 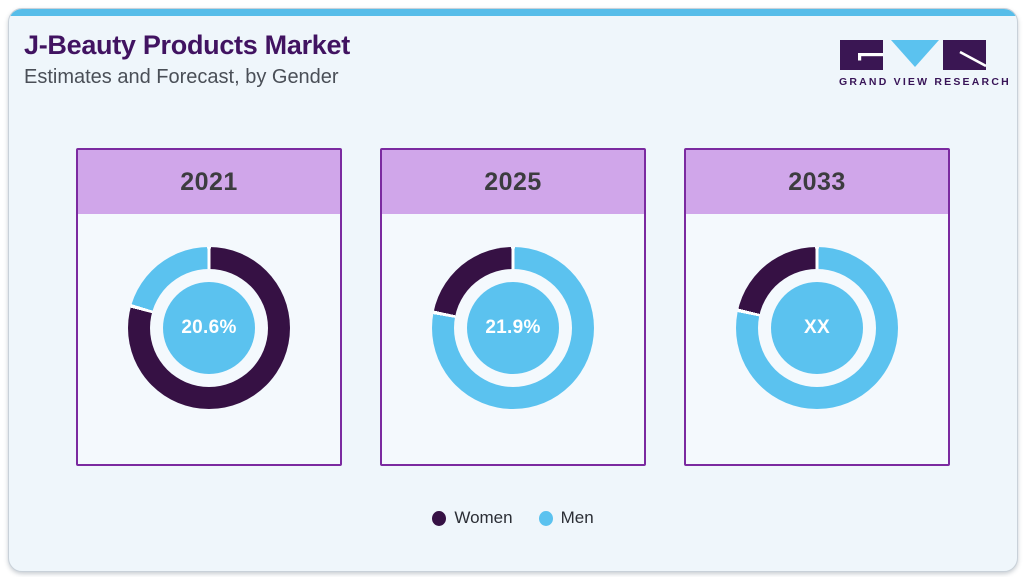 I want to click on donut-chart-2025: 21.9%, so click(x=513, y=328).